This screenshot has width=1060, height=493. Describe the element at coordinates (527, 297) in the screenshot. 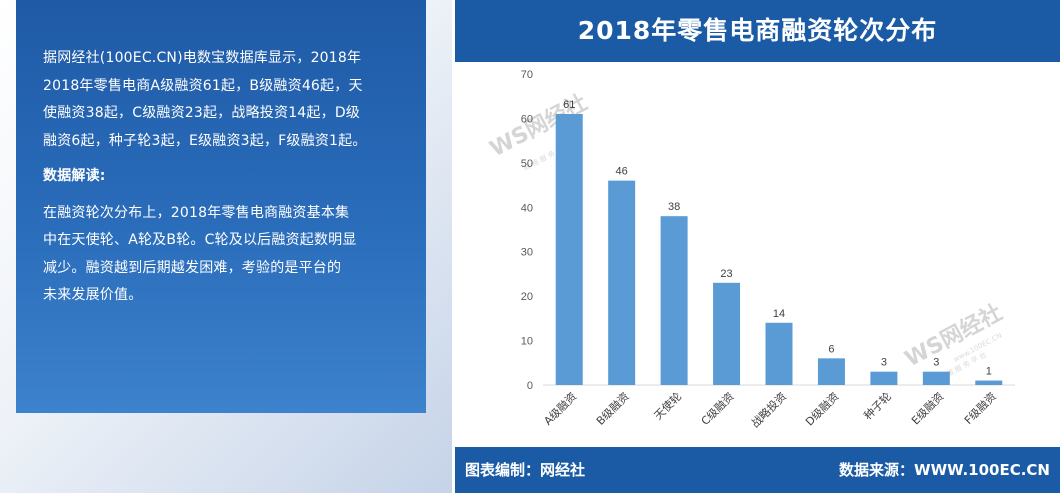

I see `y-tick-label: 20` at that location.